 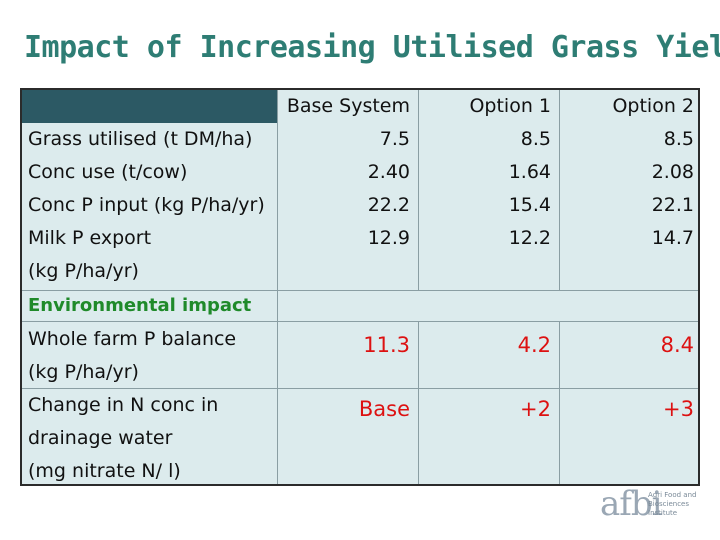 I want to click on row-label-p-balance-unit: (kg P/ha/yr), so click(x=83, y=372).